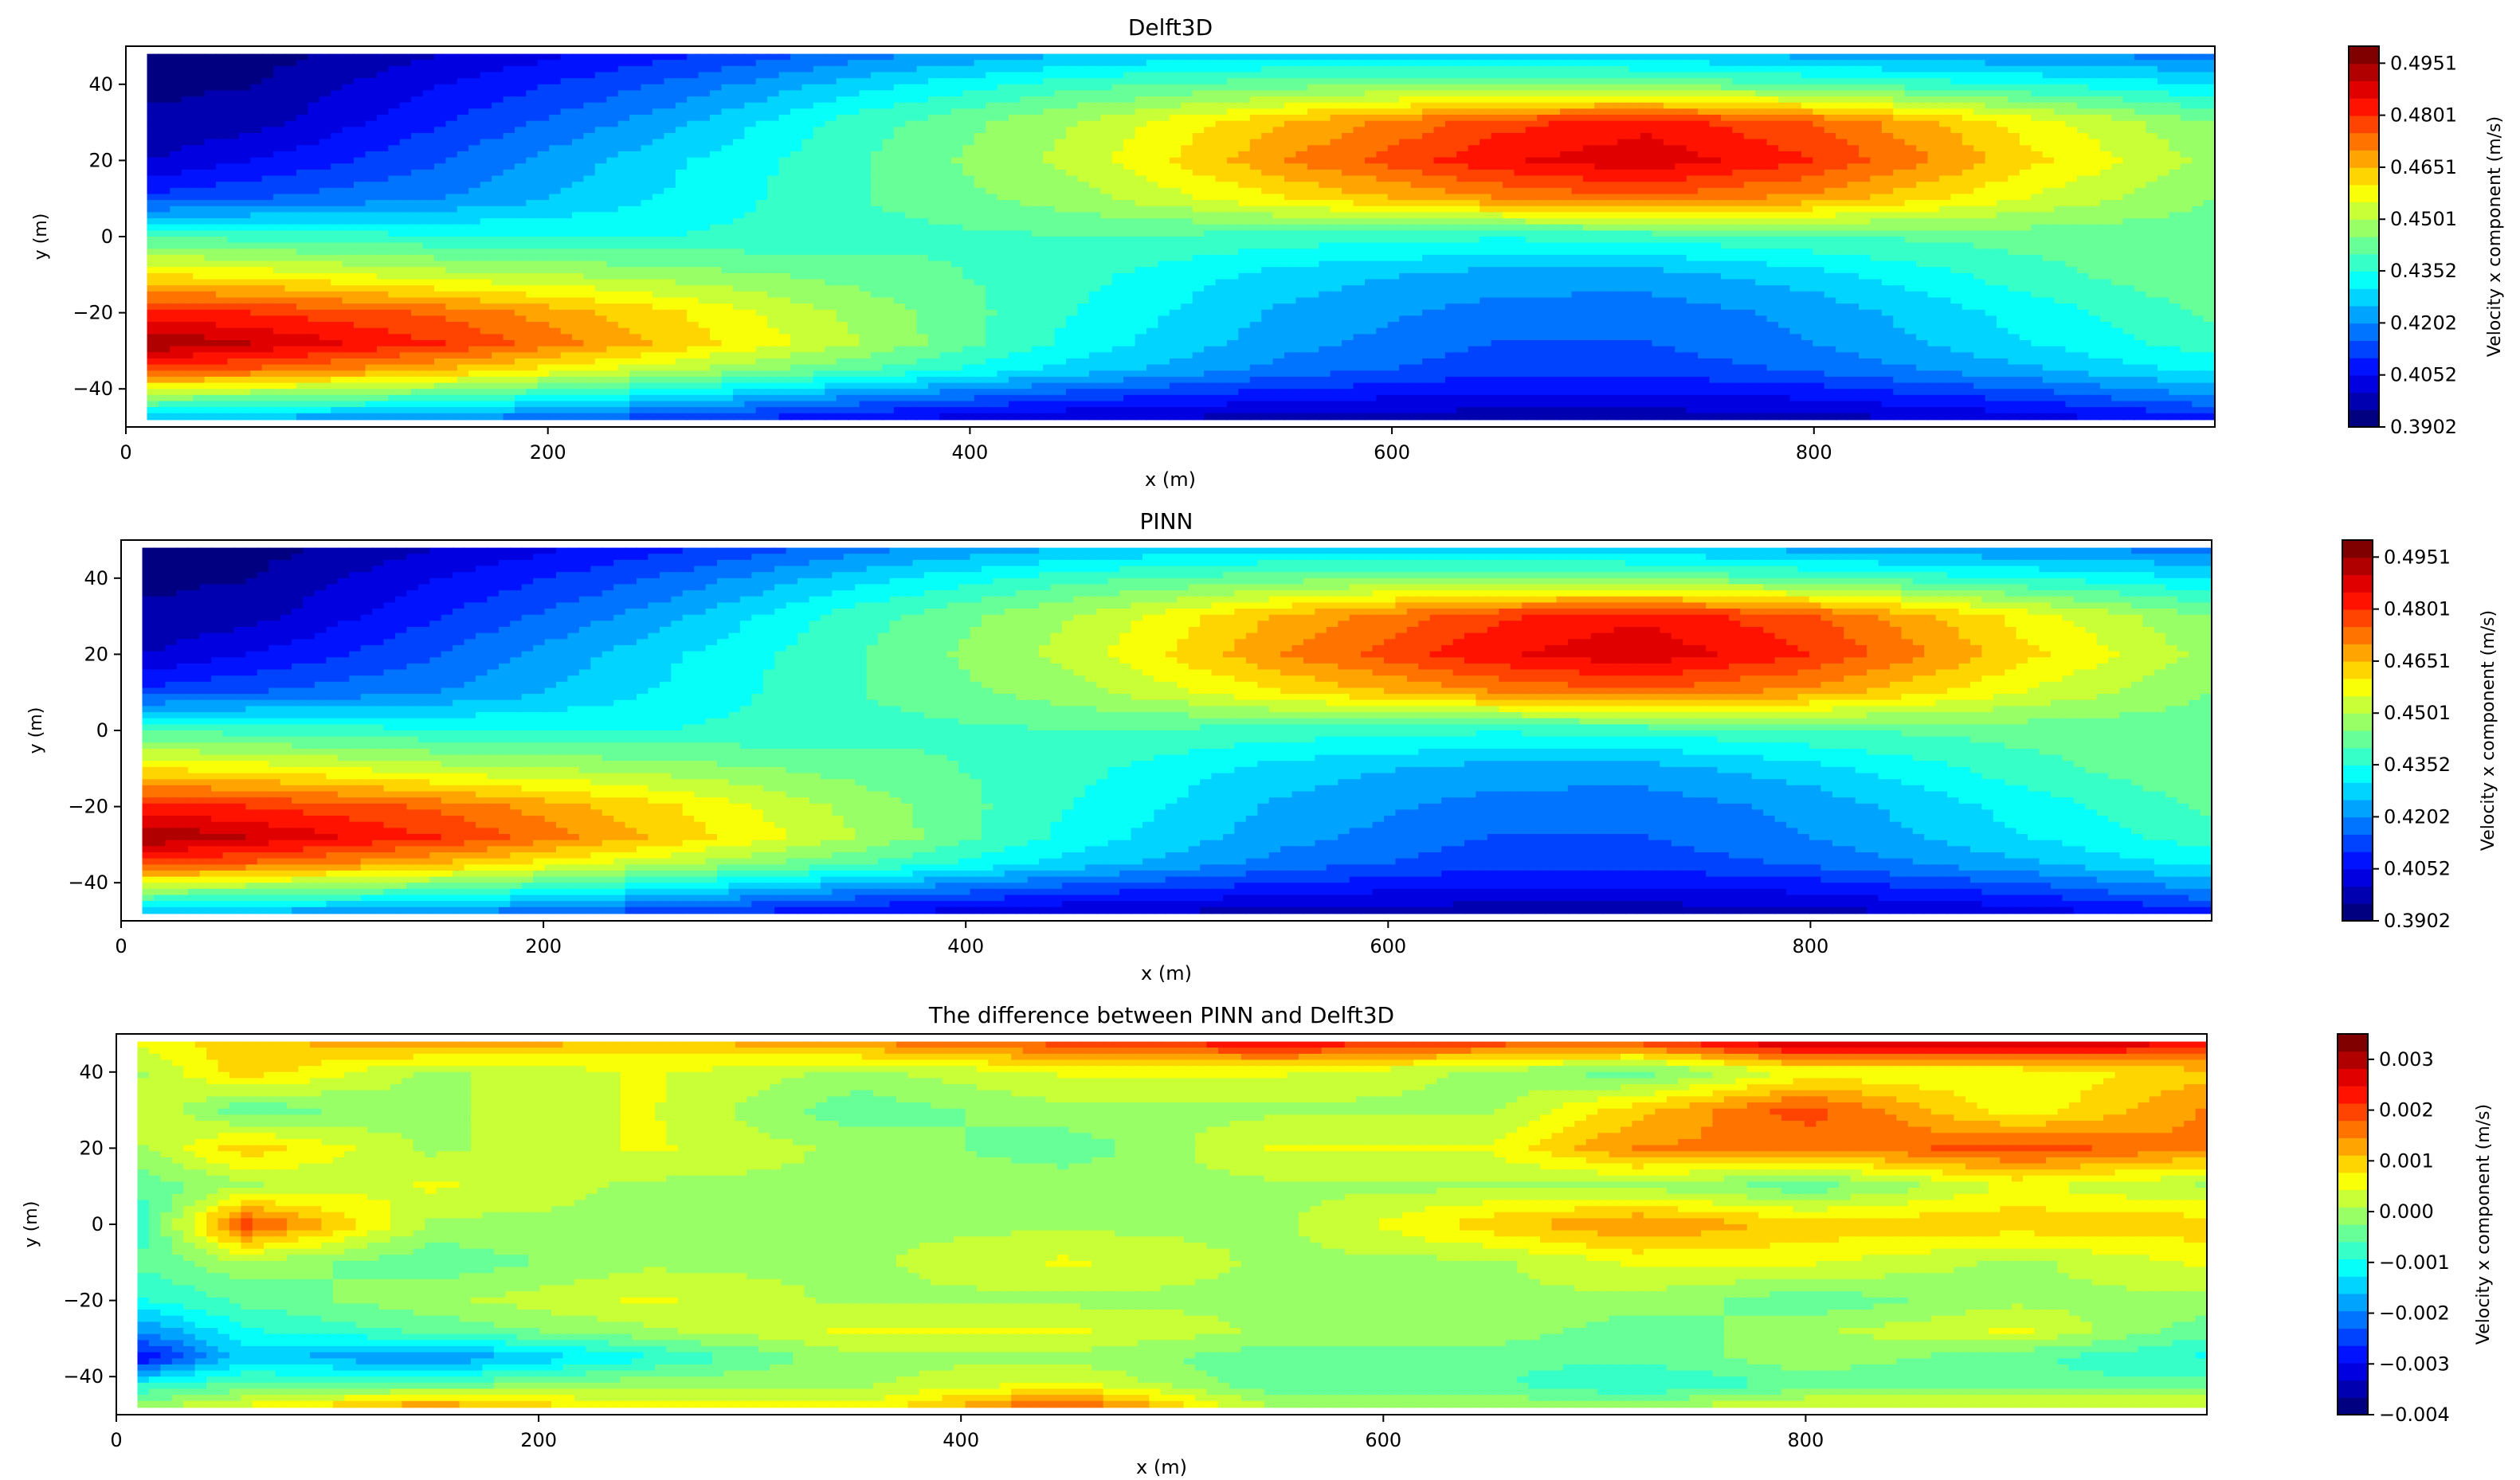 Image resolution: width=2520 pixels, height=1480 pixels. What do you see at coordinates (2417, 609) in the screenshot?
I see `colorbar-tick-label: 0.4801` at bounding box center [2417, 609].